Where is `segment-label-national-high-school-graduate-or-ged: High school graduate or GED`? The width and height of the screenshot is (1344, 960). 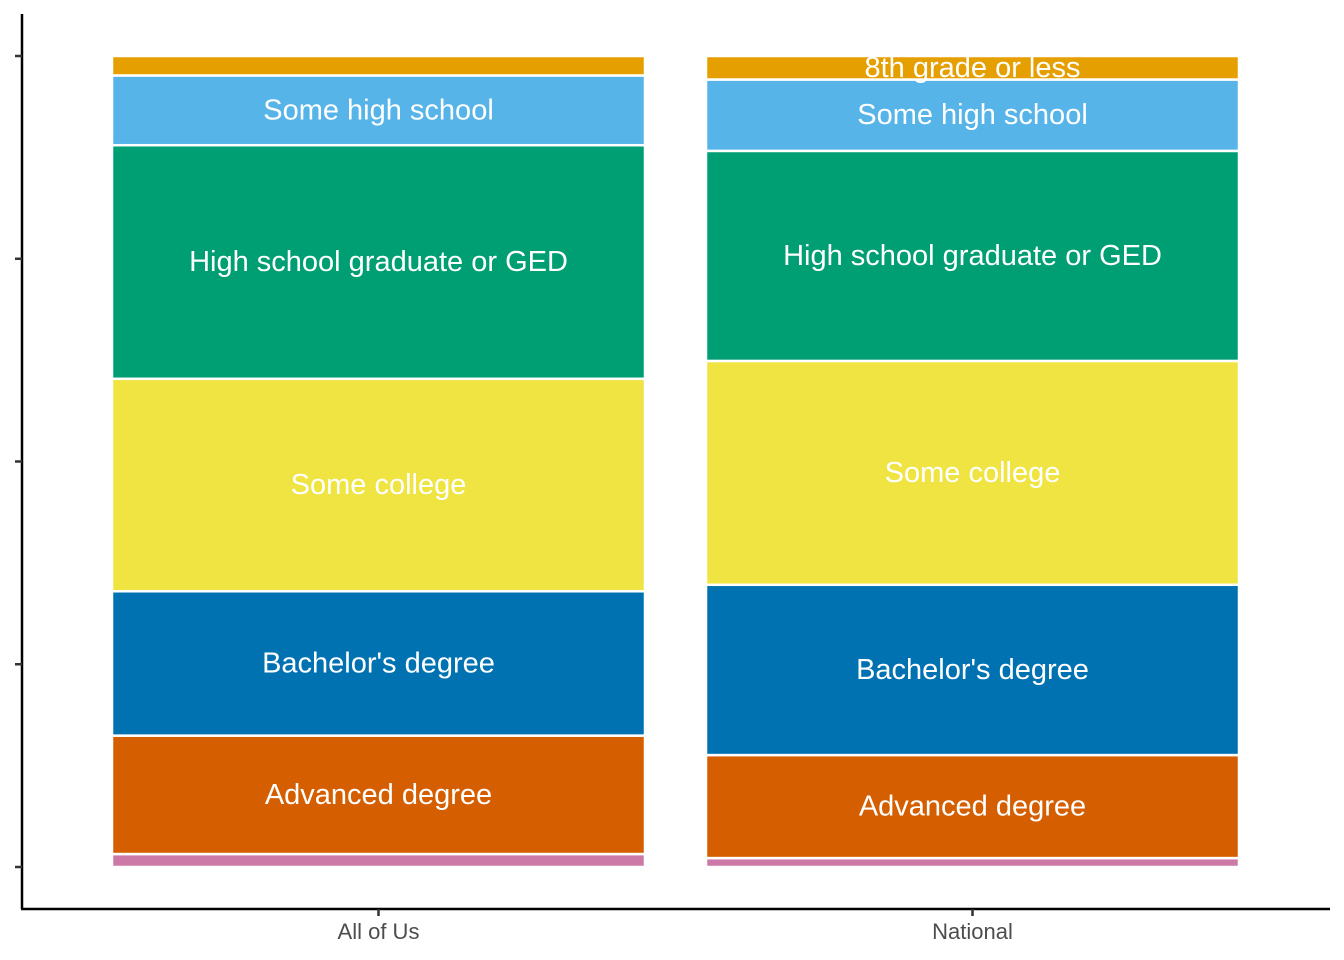 segment-label-national-high-school-graduate-or-ged: High school graduate or GED is located at coordinates (972, 256).